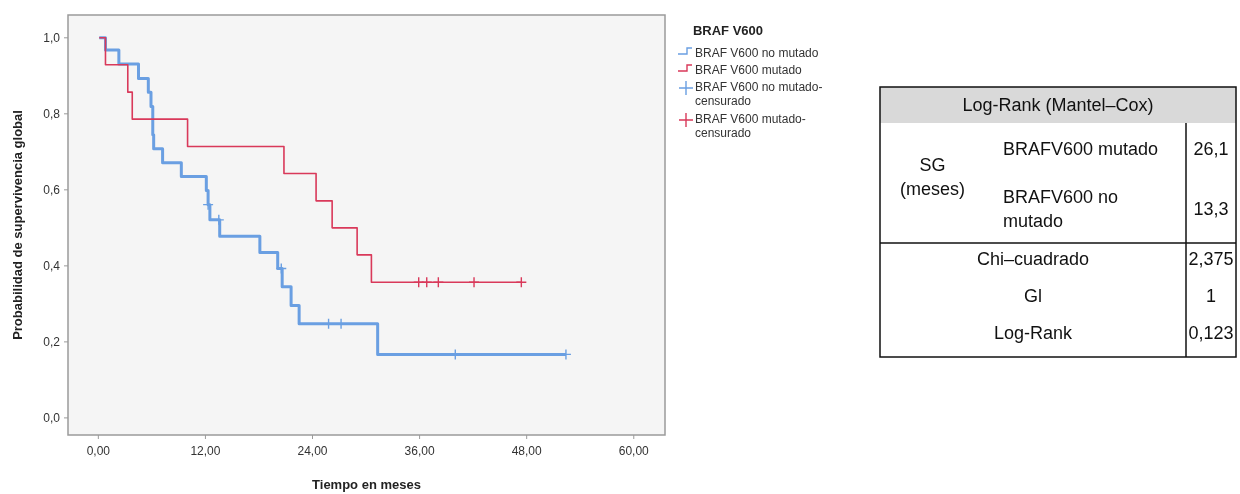  Describe the element at coordinates (759, 94) in the screenshot. I see `legend-label: BRAF V600 no mutado-censurado` at that location.